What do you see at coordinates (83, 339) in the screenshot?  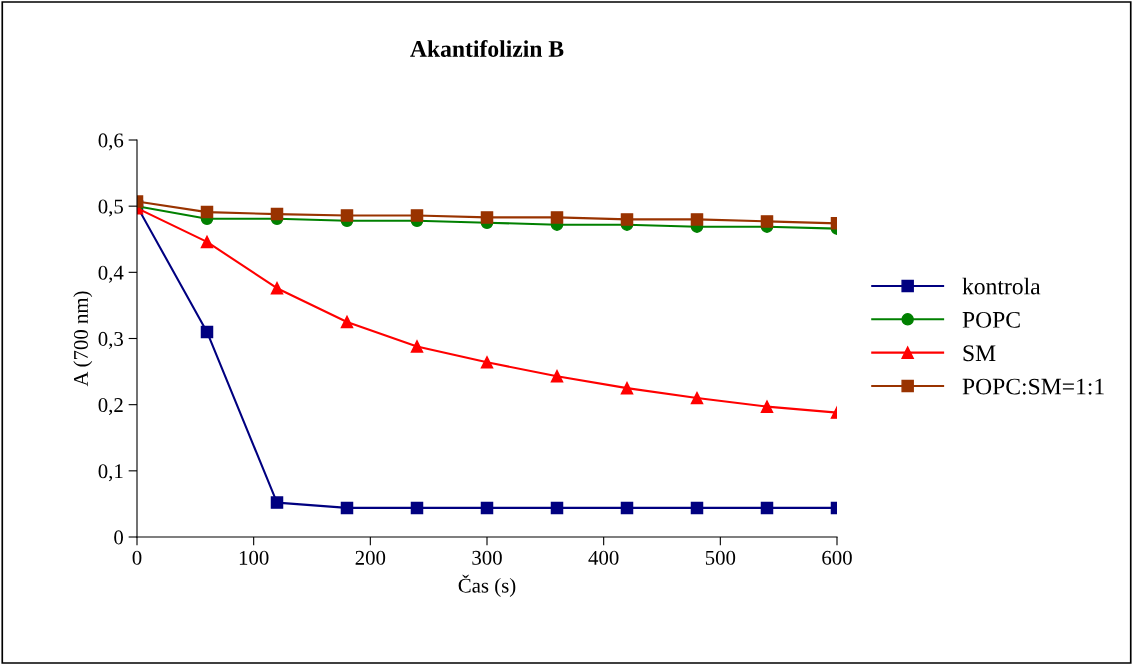 I see `y-axis-title: A (700 nm)` at bounding box center [83, 339].